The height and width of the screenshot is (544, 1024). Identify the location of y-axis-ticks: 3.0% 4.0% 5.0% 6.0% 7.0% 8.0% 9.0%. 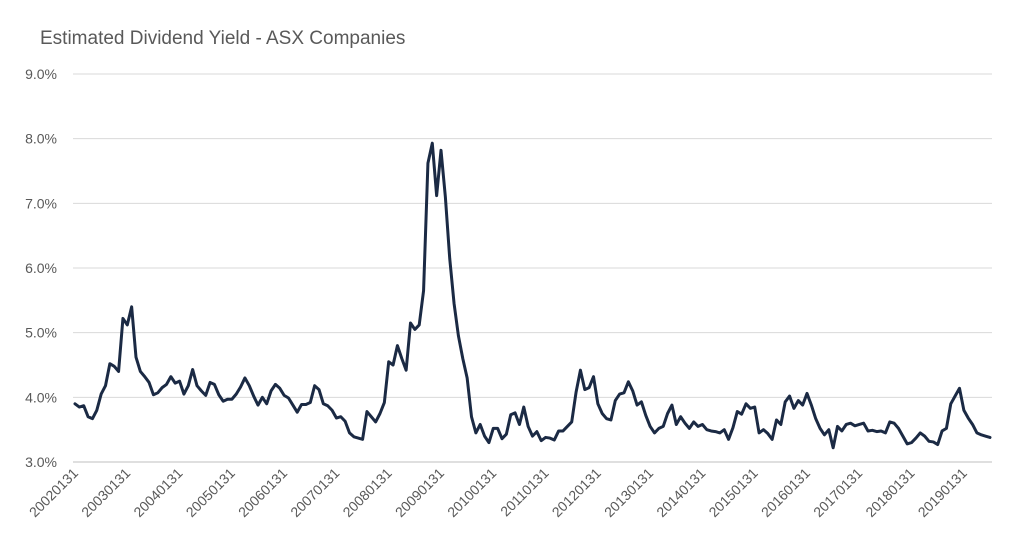
(41, 268).